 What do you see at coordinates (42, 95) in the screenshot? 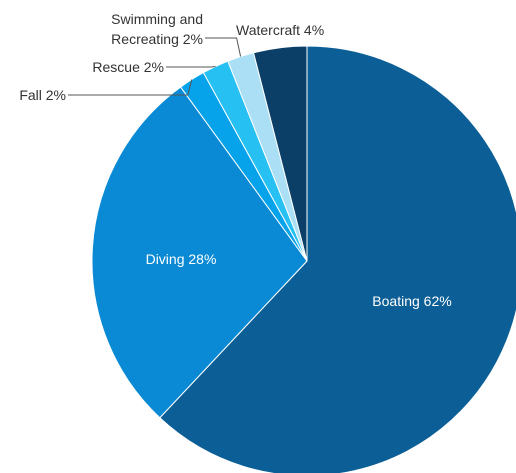
I see `label-fall: Fall 2%` at bounding box center [42, 95].